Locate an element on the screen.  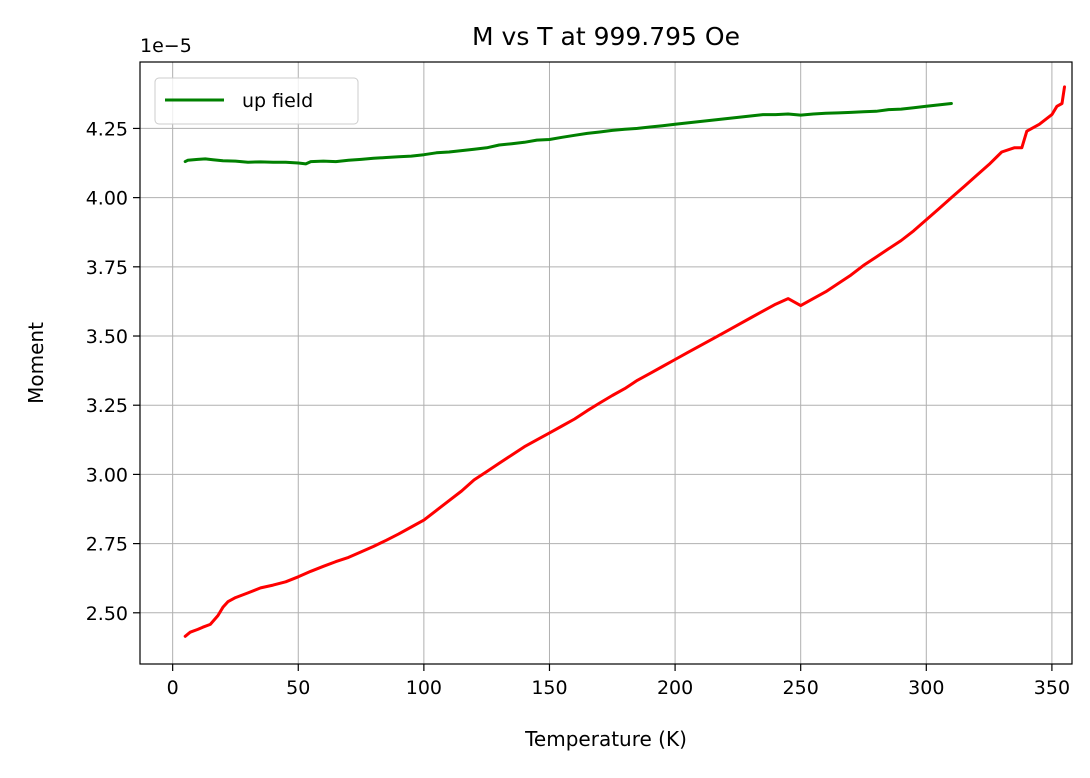
x-tick-label: 350 is located at coordinates (1052, 688).